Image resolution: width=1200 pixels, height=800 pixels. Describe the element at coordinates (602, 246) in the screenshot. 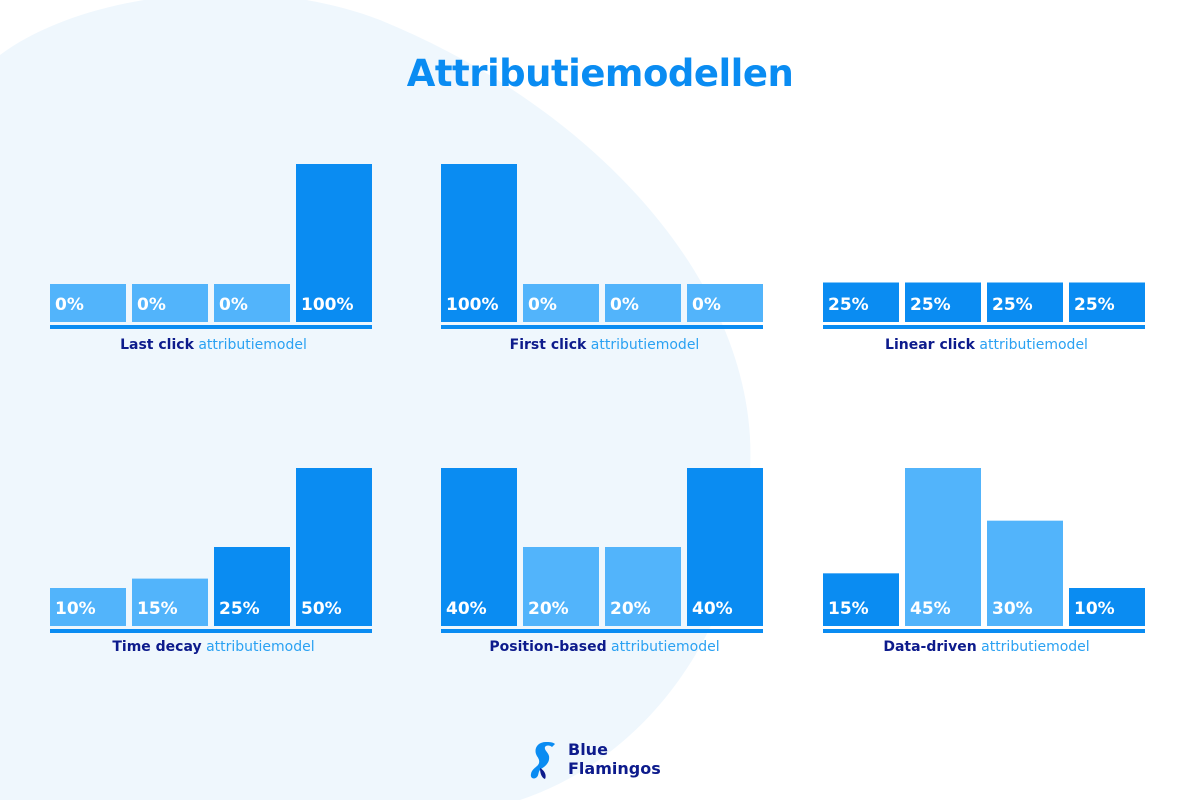

I see `chart-first-click-plot: 100% 0% 0% 0%` at that location.